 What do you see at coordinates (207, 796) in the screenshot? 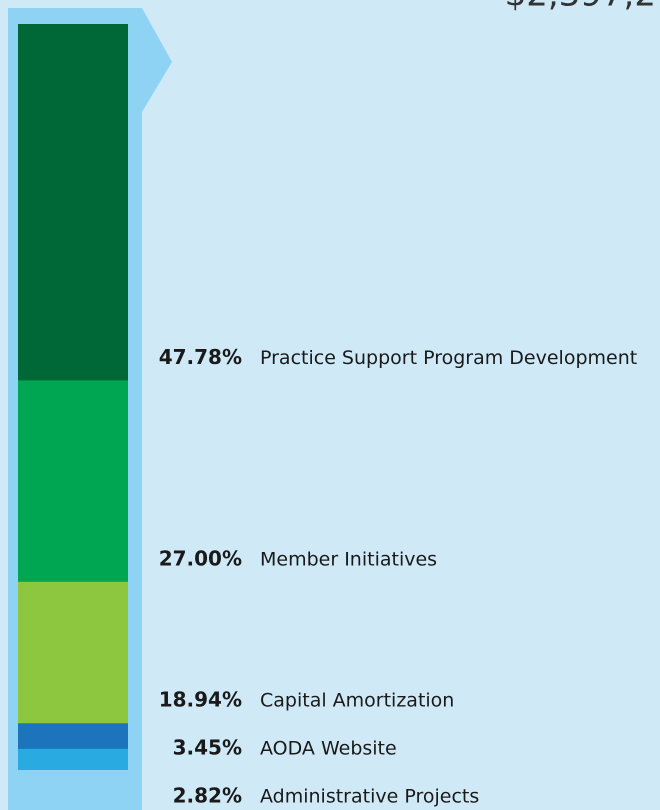
I see `value-label: 2.82%` at bounding box center [207, 796].